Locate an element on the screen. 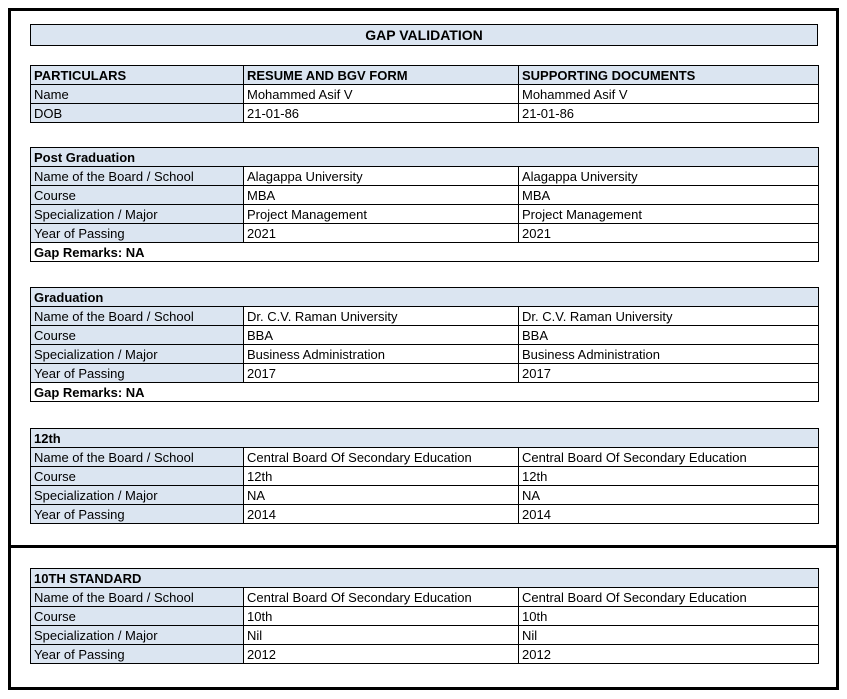  resume-value-cell: 2017 is located at coordinates (381, 373).